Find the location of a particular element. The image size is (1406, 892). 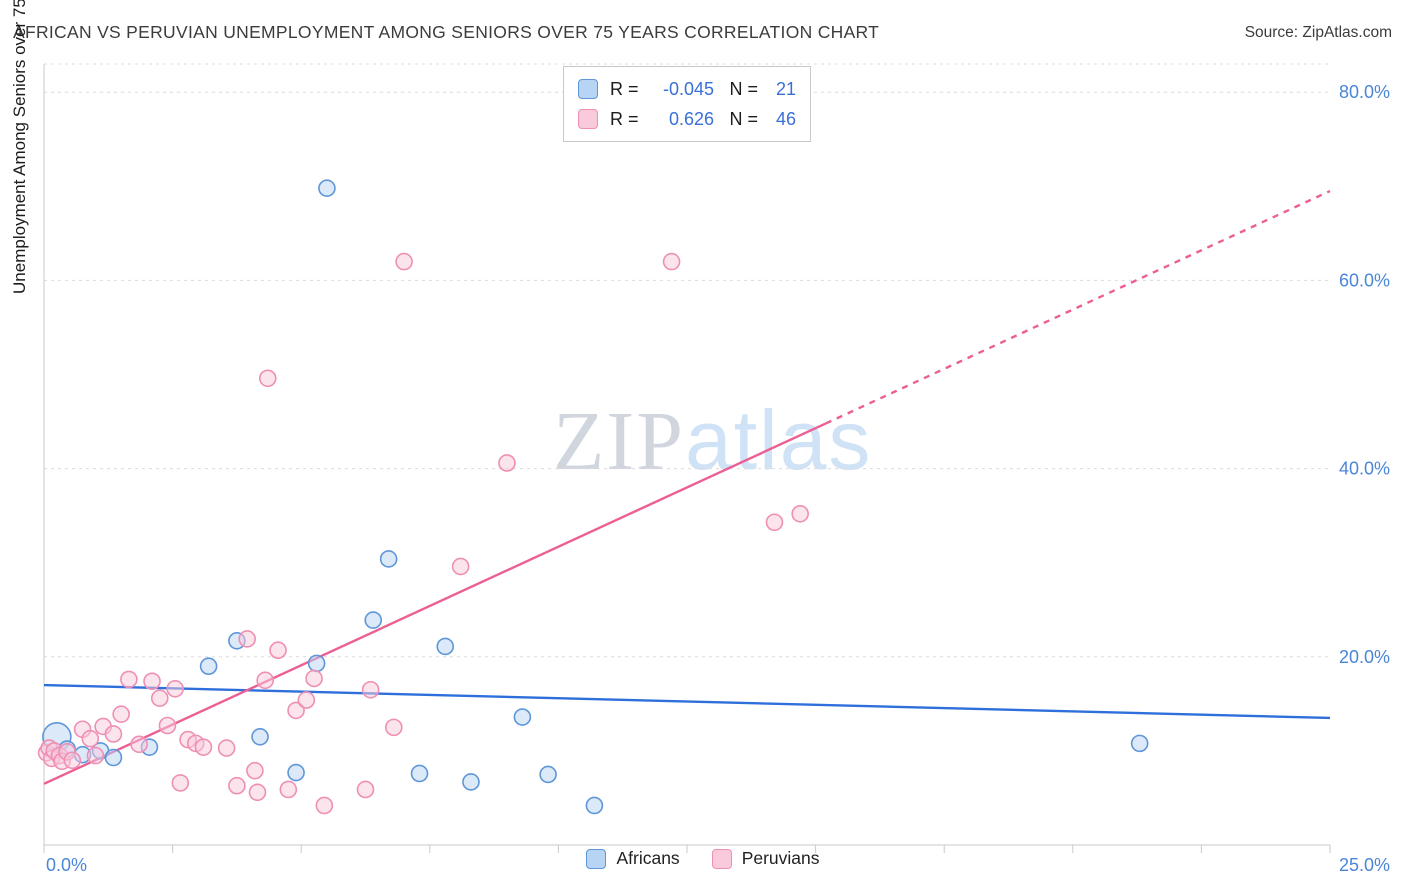

peruvians-n-value: 46 is located at coordinates (785, 118).